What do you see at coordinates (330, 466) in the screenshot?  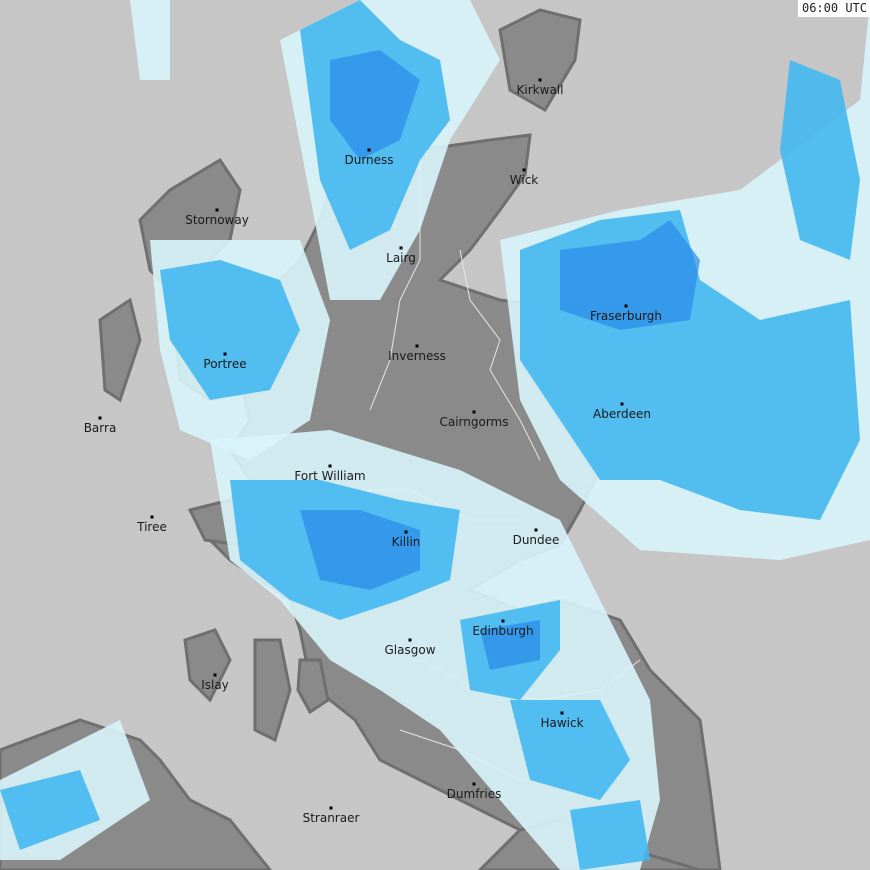 I see `city-marker-fort-william` at bounding box center [330, 466].